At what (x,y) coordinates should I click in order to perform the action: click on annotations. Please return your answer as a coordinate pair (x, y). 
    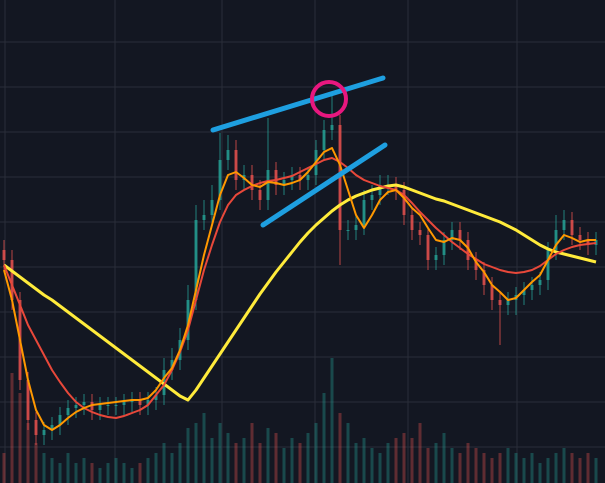
    Looking at the image, I should click on (299, 151).